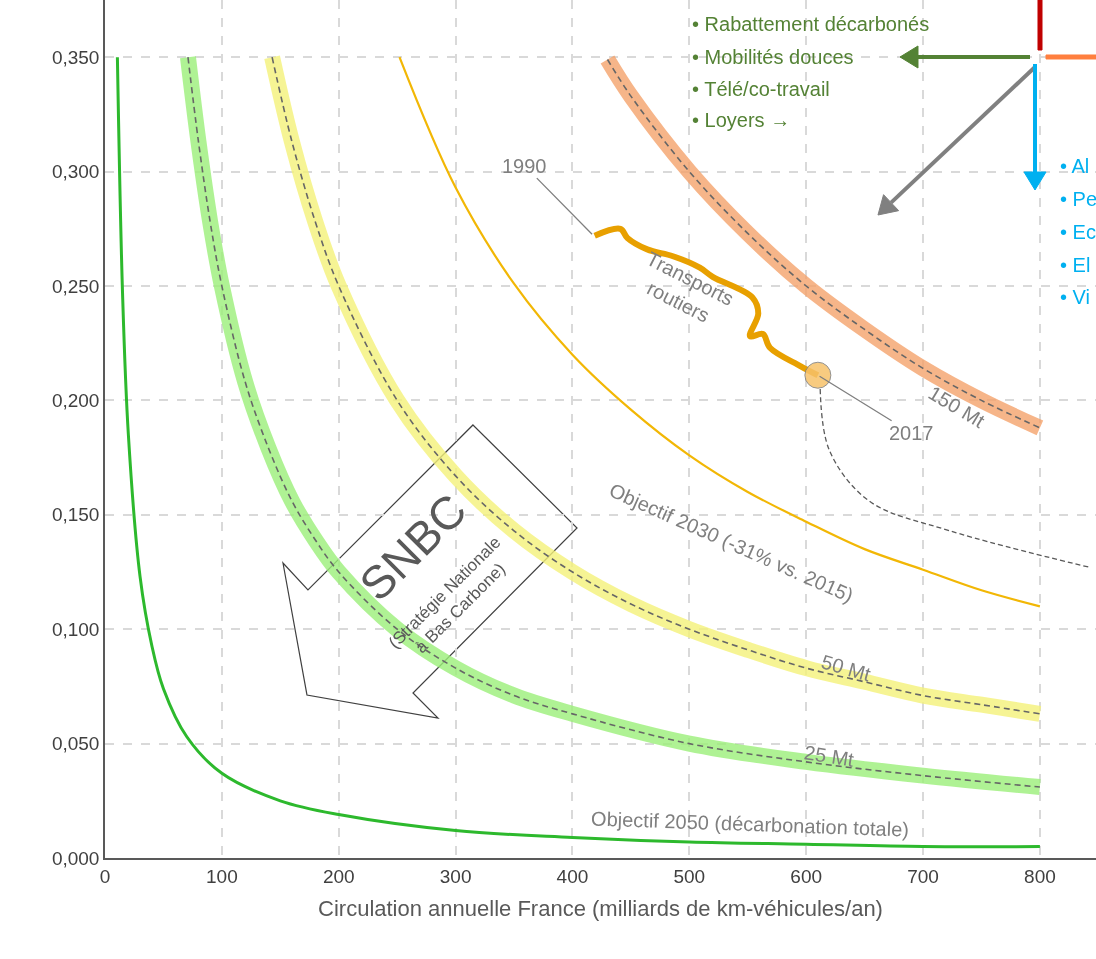 Image resolution: width=1096 pixels, height=959 pixels. Describe the element at coordinates (75, 744) in the screenshot. I see `y-tick-label: 0,050` at that location.